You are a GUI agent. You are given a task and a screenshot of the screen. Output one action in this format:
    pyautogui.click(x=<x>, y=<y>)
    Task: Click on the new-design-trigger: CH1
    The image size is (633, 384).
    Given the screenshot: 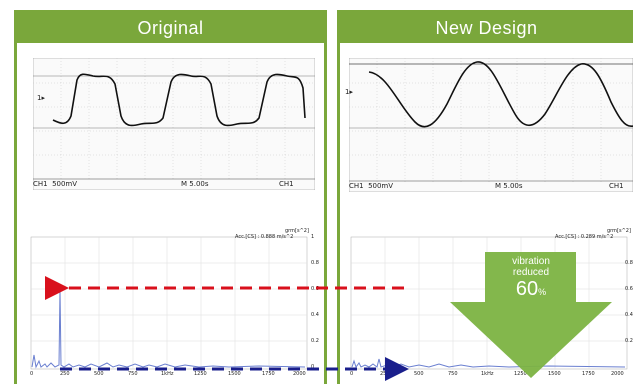 What is the action you would take?
    pyautogui.click(x=616, y=186)
    